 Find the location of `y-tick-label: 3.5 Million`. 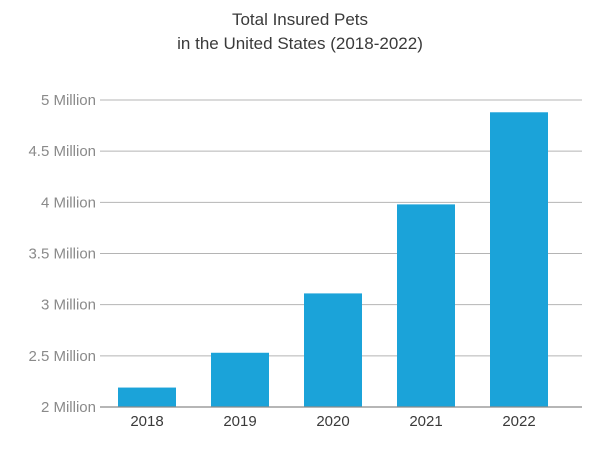

y-tick-label: 3.5 Million is located at coordinates (62, 254).